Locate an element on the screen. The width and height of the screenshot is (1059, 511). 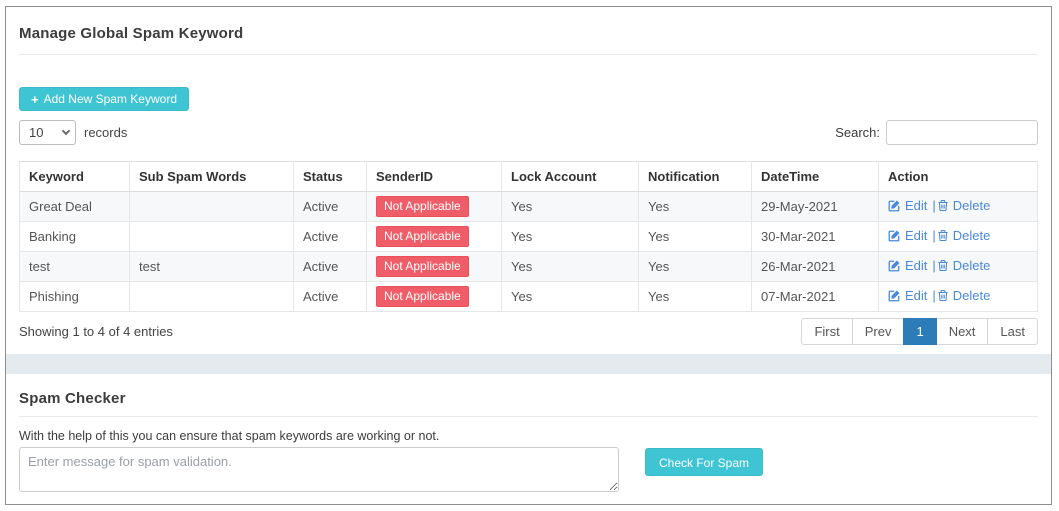
cell-keyword: Banking is located at coordinates (74, 236).